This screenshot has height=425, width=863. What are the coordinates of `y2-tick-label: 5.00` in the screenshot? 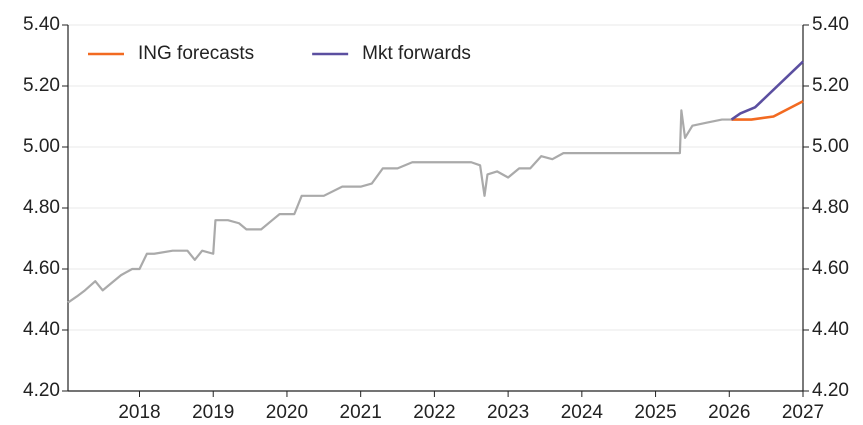 It's located at (830, 146).